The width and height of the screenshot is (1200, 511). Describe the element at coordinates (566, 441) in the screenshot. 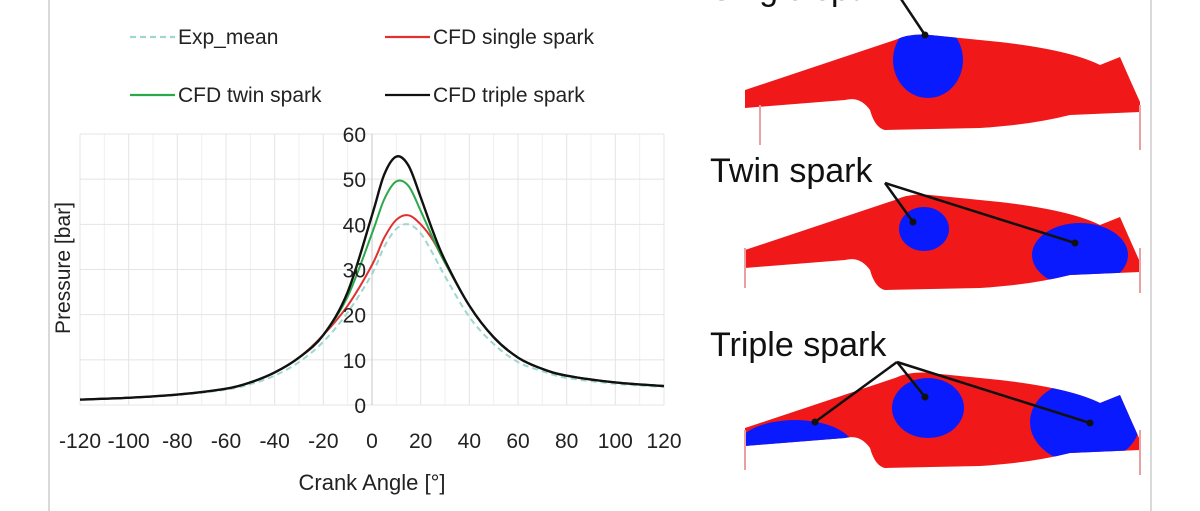

I see `x-tick-label: 80` at that location.